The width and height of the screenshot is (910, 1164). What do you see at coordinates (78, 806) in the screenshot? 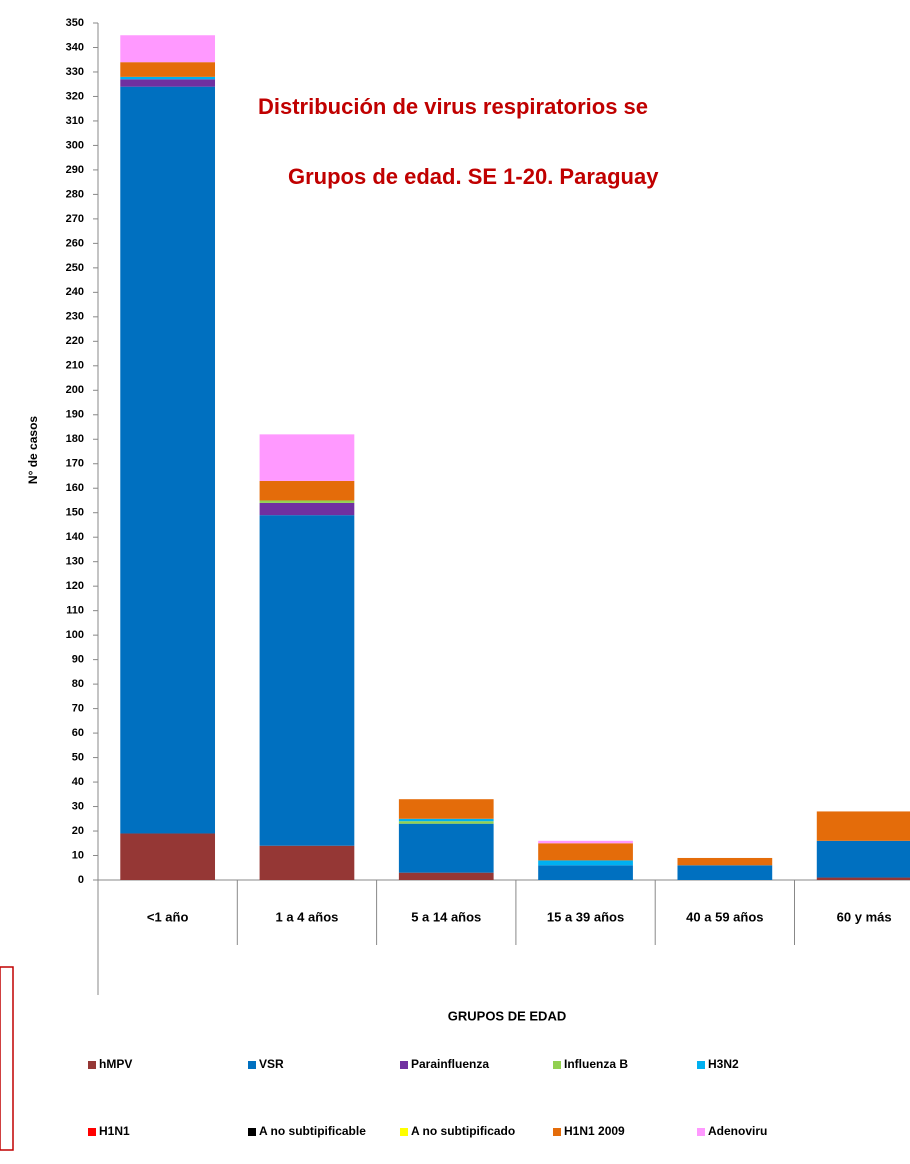
I see `y-tick-label: 30` at bounding box center [78, 806].